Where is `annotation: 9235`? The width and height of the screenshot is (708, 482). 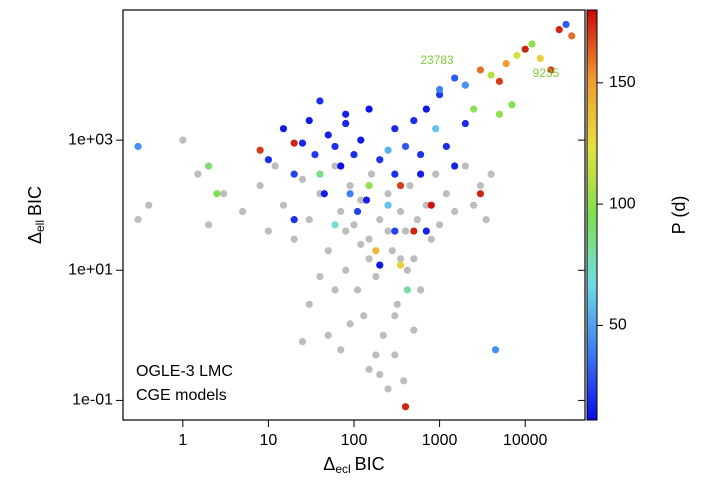
annotation: 9235 is located at coordinates (546, 73).